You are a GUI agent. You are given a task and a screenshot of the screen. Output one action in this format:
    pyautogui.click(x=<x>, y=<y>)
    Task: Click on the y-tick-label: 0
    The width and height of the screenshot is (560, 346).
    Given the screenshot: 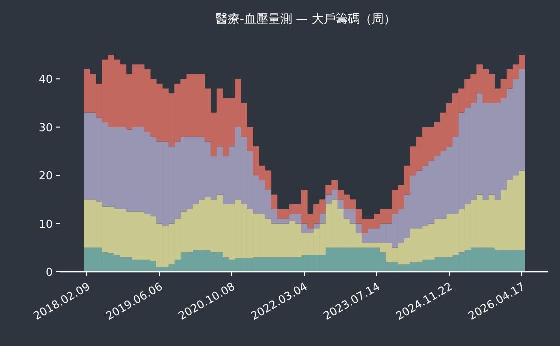 What is the action you would take?
    pyautogui.click(x=49, y=272)
    